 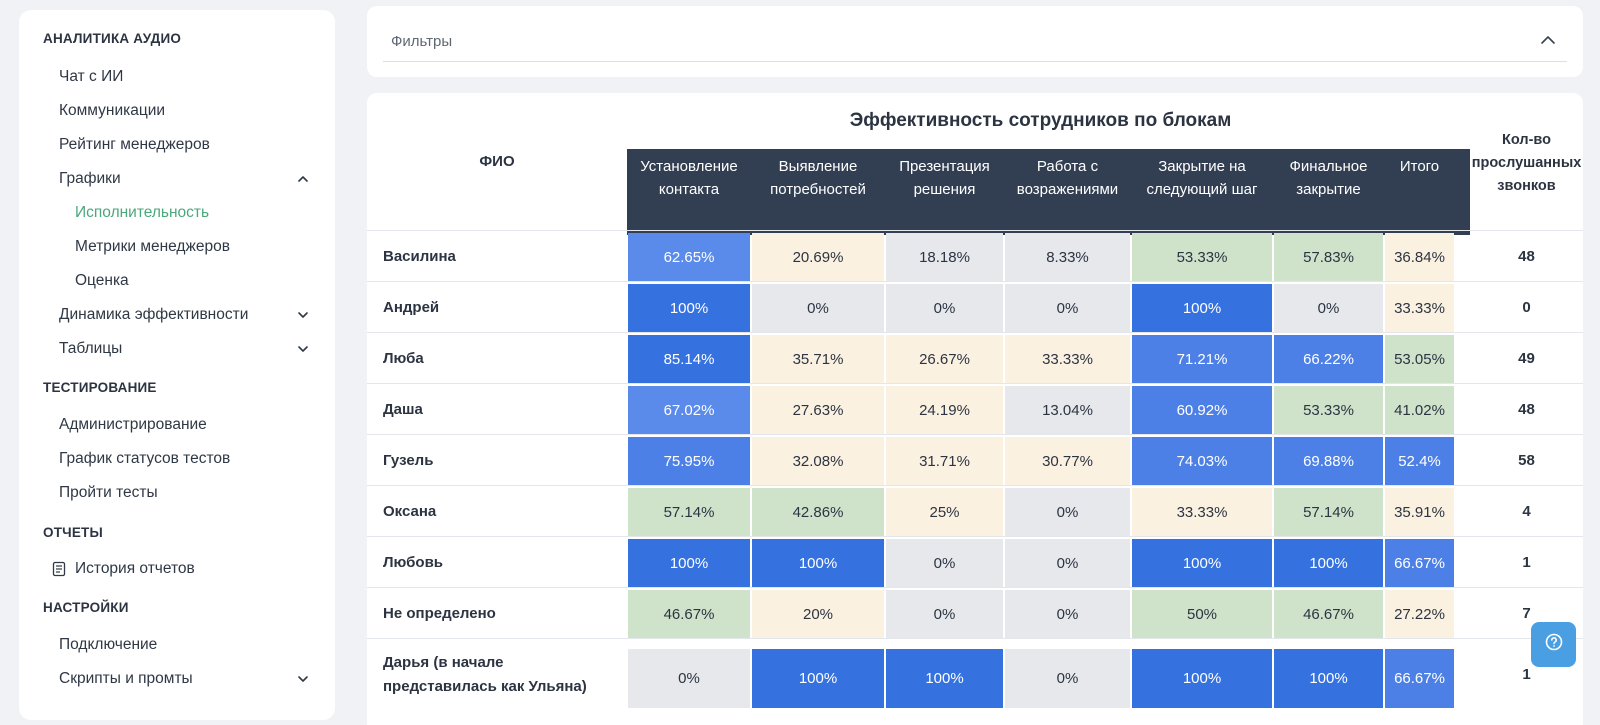 What do you see at coordinates (185, 493) in the screenshot?
I see `sidebar-item-take-tests: Пройти тесты` at bounding box center [185, 493].